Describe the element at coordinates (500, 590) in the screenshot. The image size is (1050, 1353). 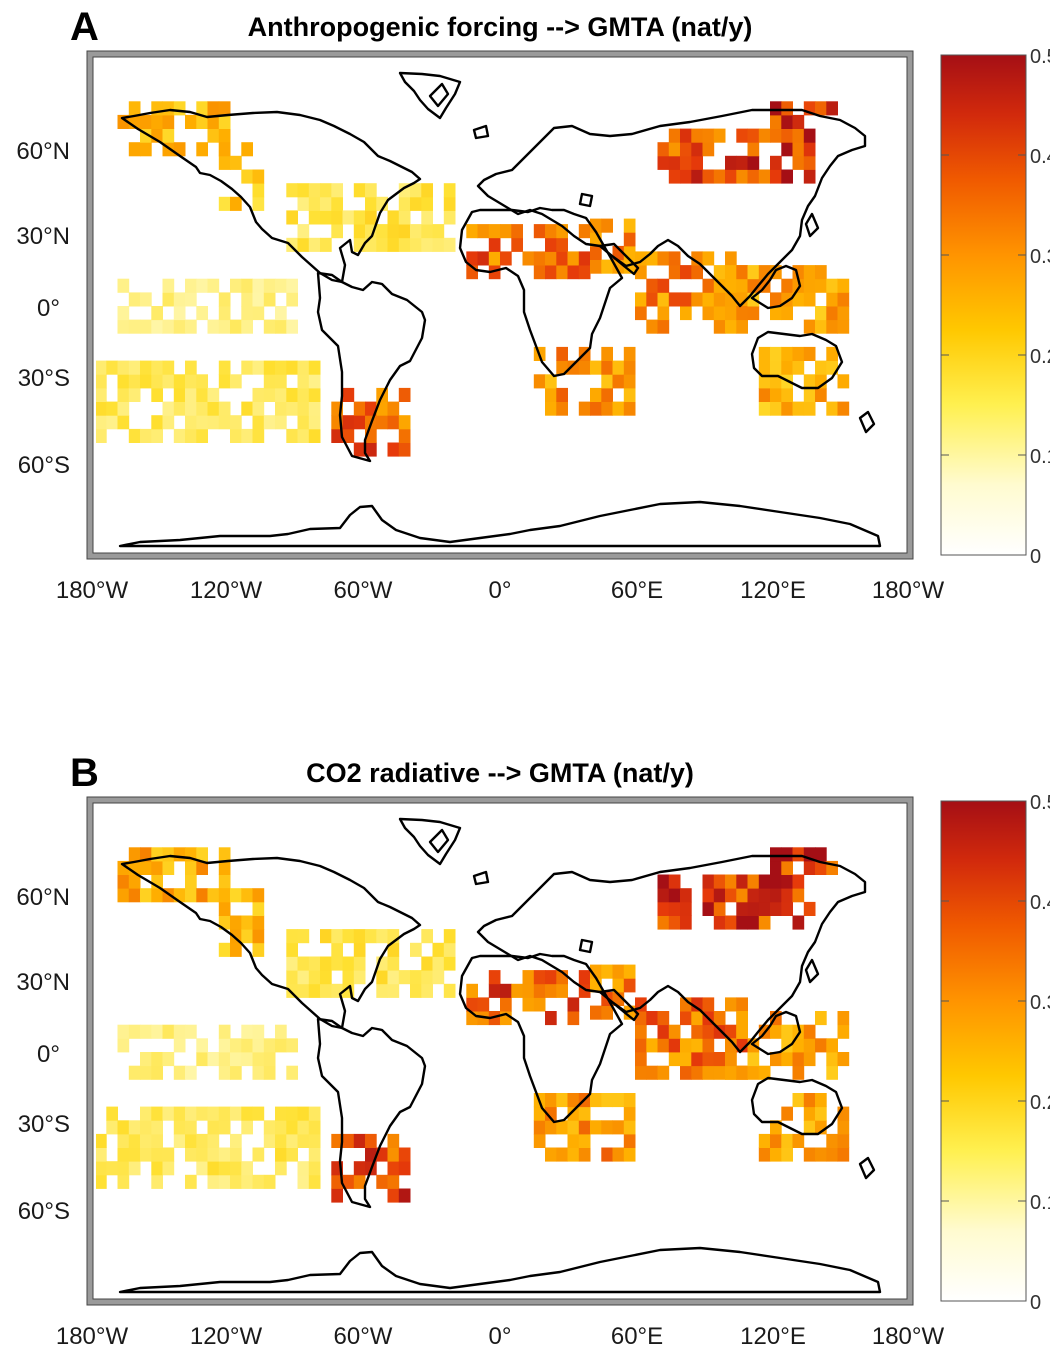
I see `longitude-ticks: 180°W 120°W 60°W 0° 60°E 120°E 180°W` at that location.